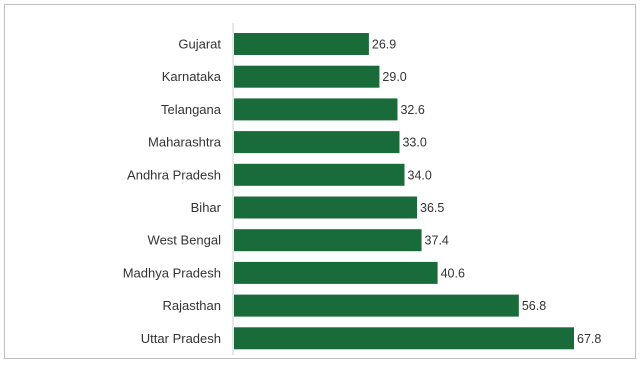 This screenshot has width=642, height=365. Describe the element at coordinates (394, 77) in the screenshot. I see `data-label: 29.0` at that location.